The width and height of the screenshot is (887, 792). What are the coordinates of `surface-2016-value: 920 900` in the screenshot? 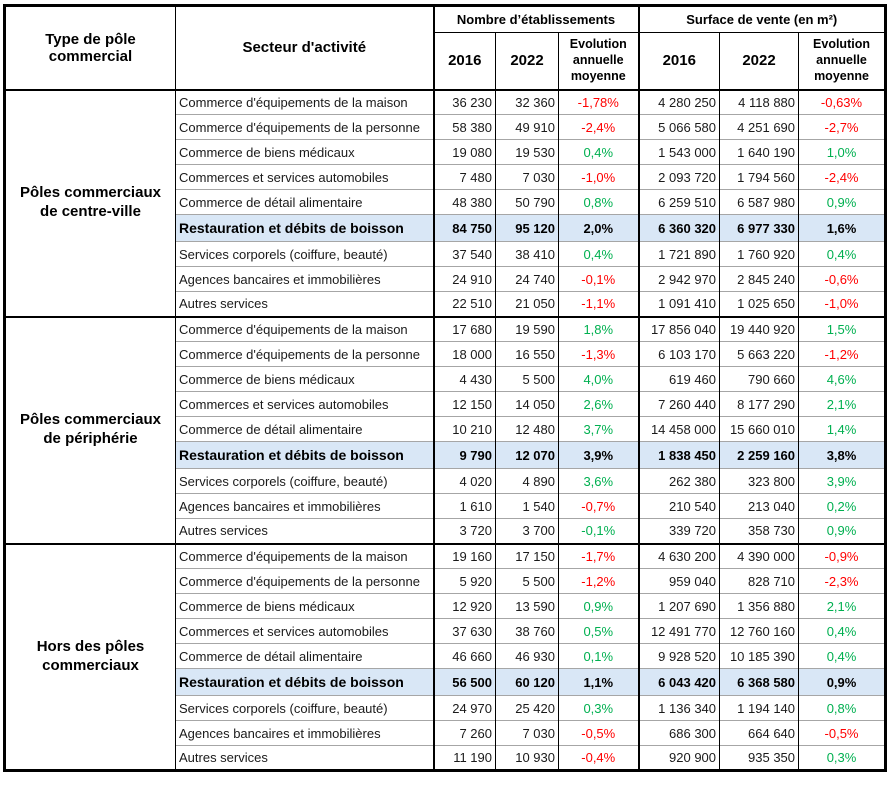 It's located at (678, 758).